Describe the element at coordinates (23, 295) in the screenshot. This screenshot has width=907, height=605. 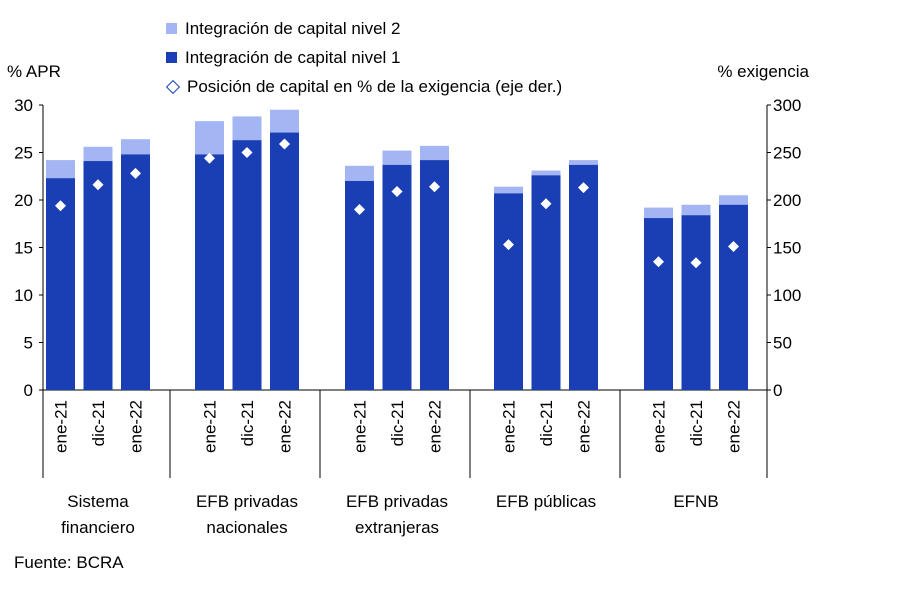
I see `left-tick-label: 10` at that location.